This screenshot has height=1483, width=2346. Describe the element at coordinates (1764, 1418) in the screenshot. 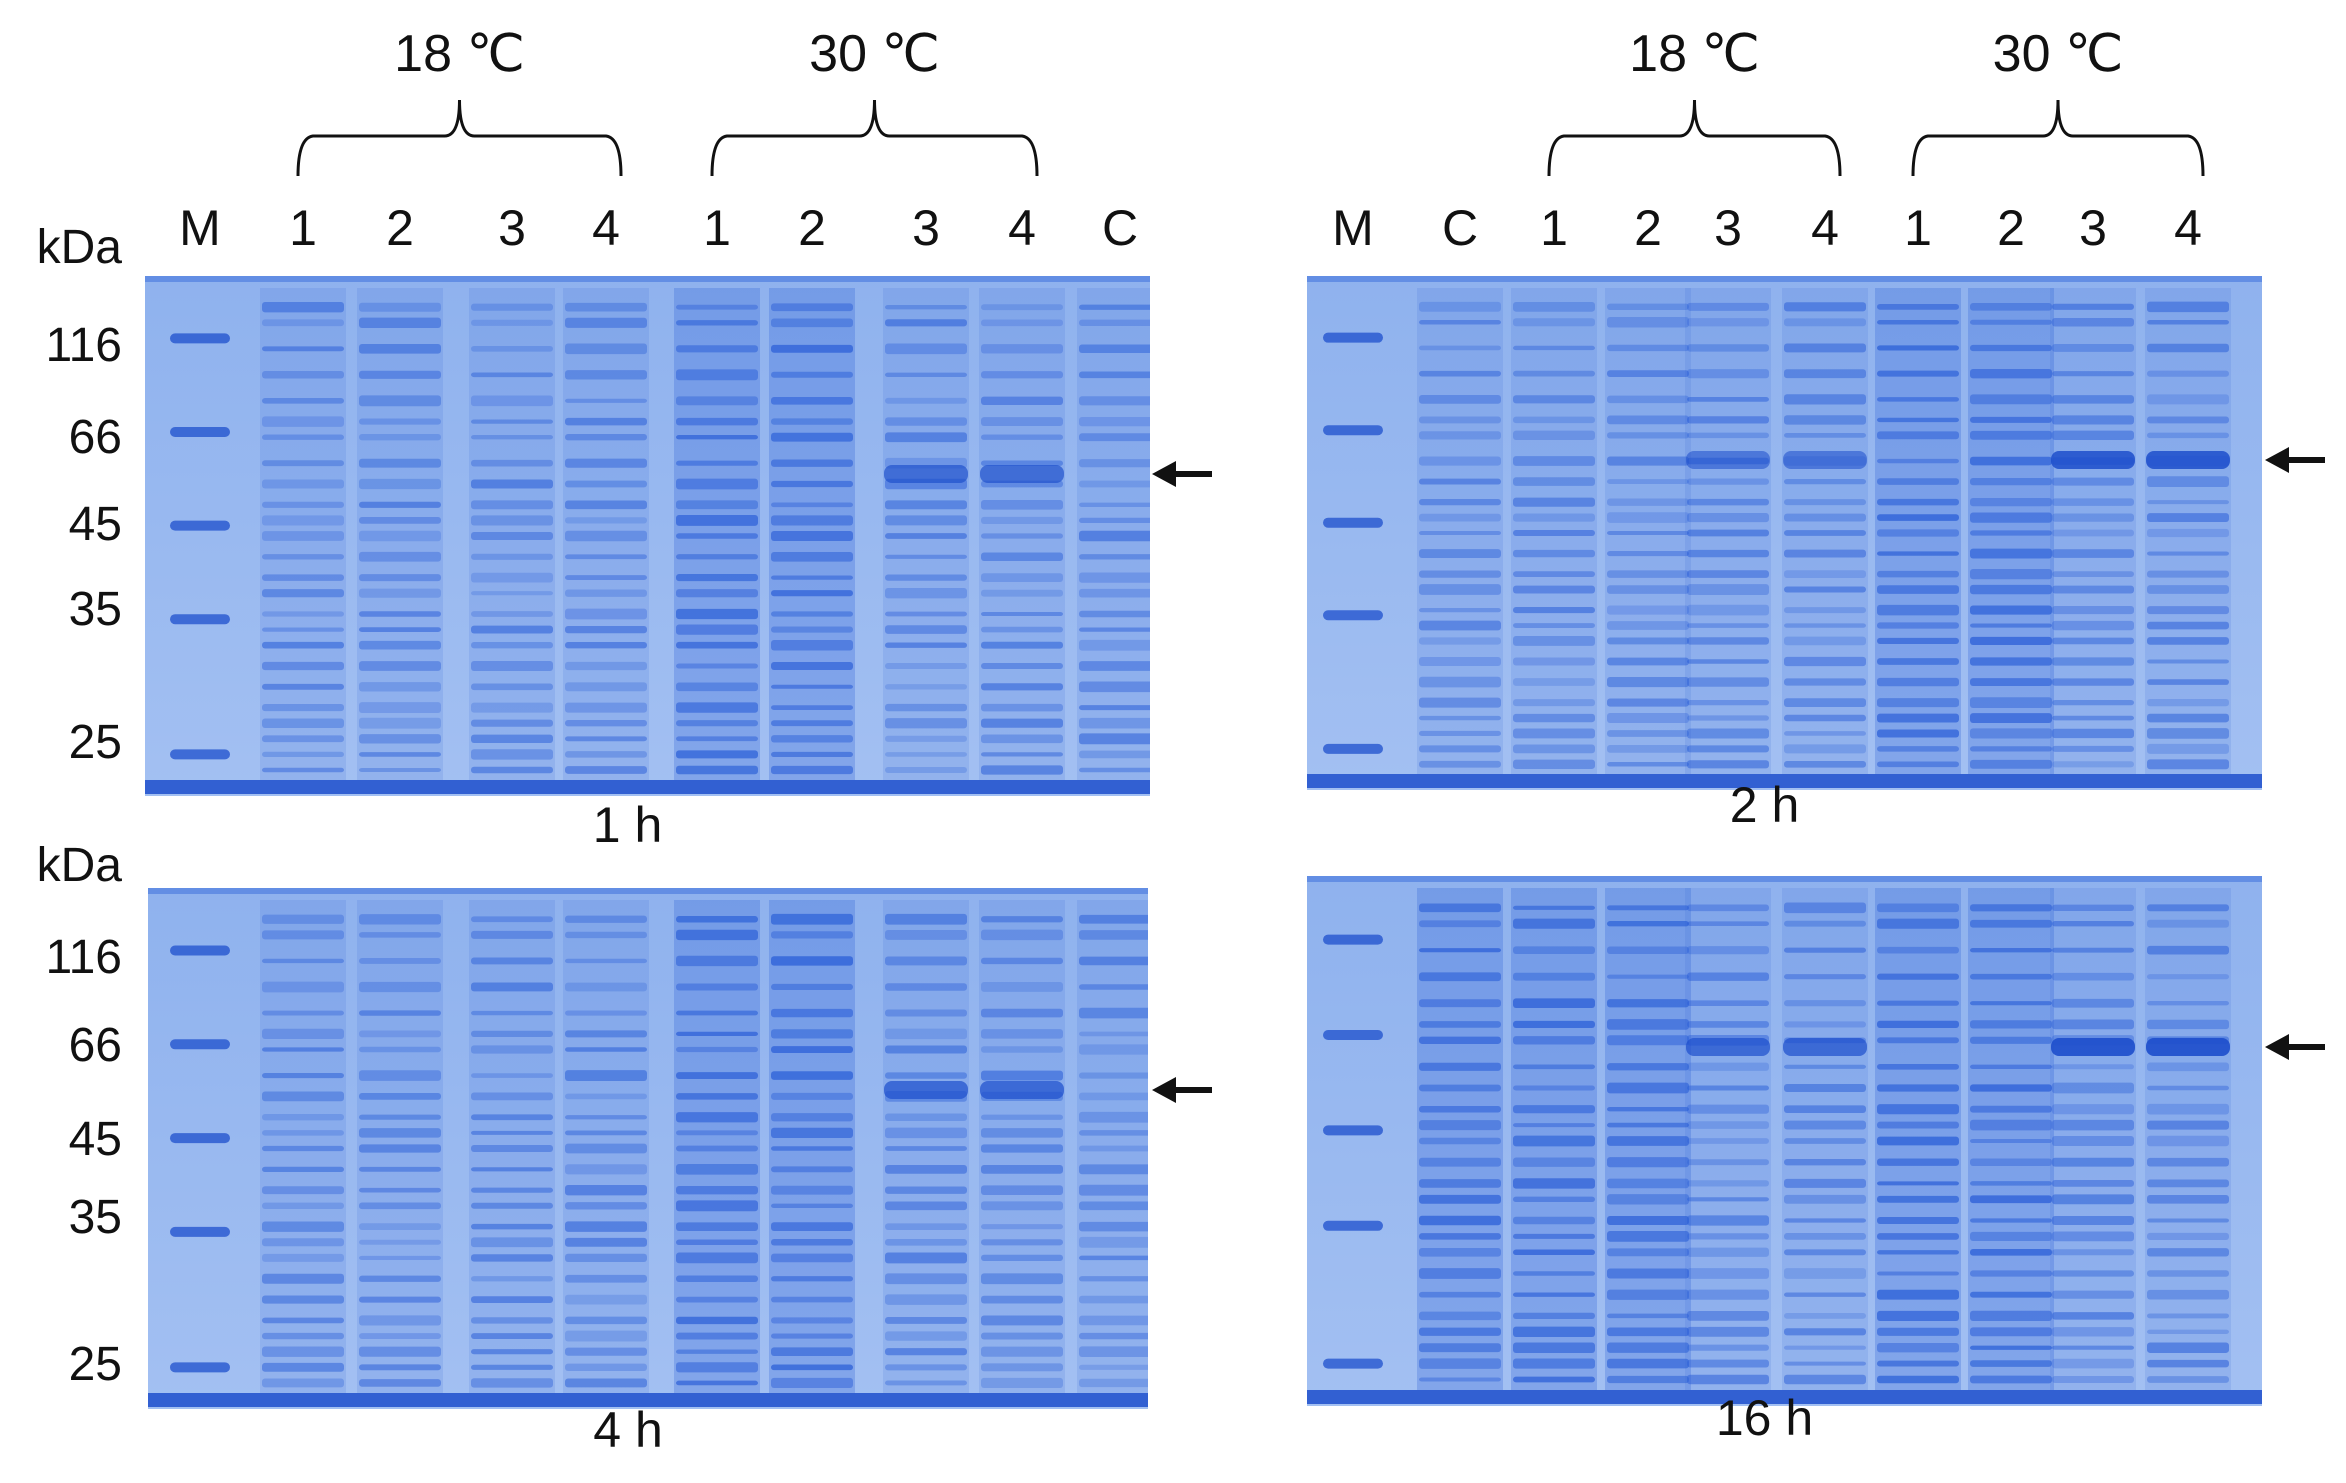

I see `time-caption: 16 h` at that location.